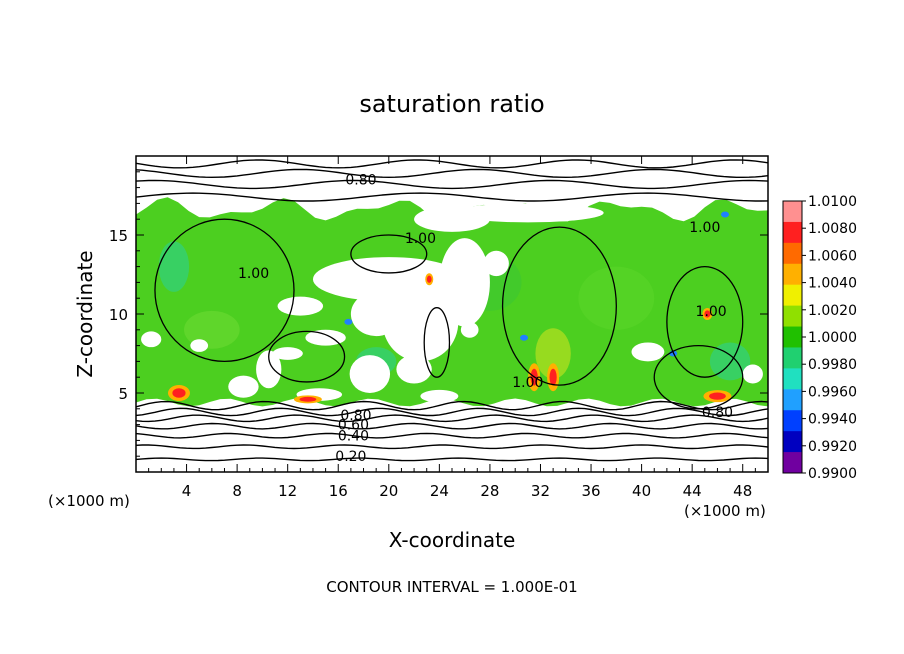 The height and width of the screenshot is (654, 904). Describe the element at coordinates (832, 229) in the screenshot. I see `colorbar-tick-label: 1.0080` at that location.